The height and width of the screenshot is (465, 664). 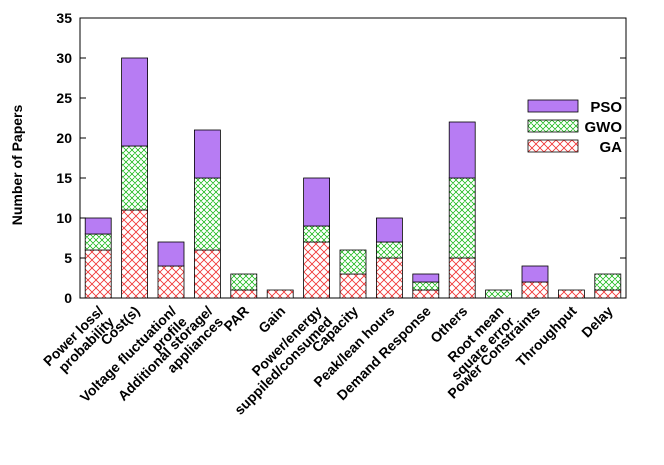 I want to click on x-category-label: Gain, so click(x=271, y=319).